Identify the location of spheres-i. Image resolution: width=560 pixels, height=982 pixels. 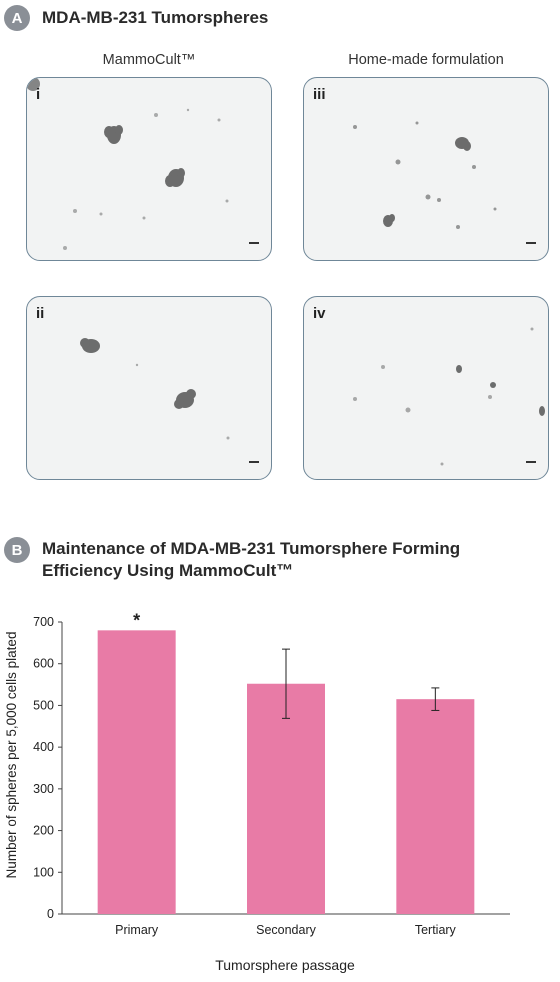
(149, 169).